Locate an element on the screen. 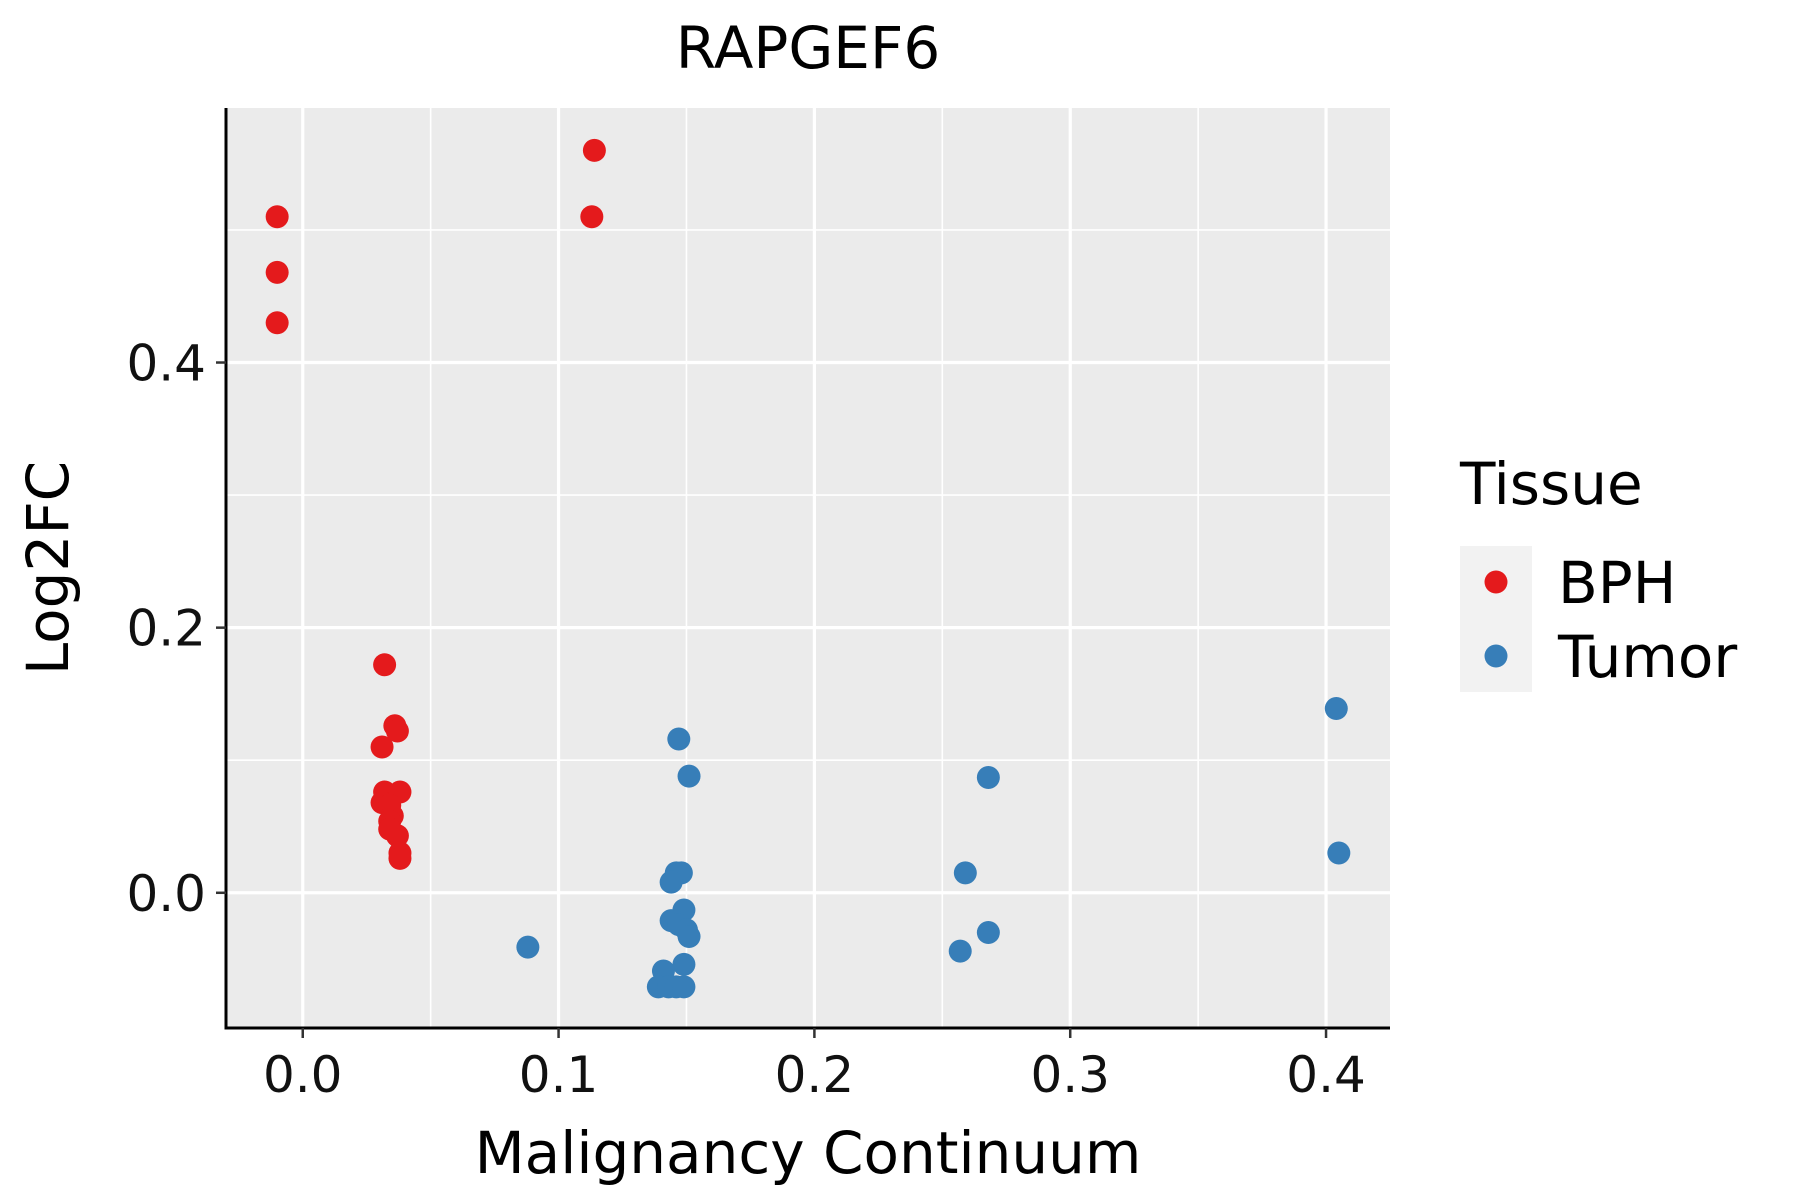  x-tick-label: 0.1 is located at coordinates (559, 1075).